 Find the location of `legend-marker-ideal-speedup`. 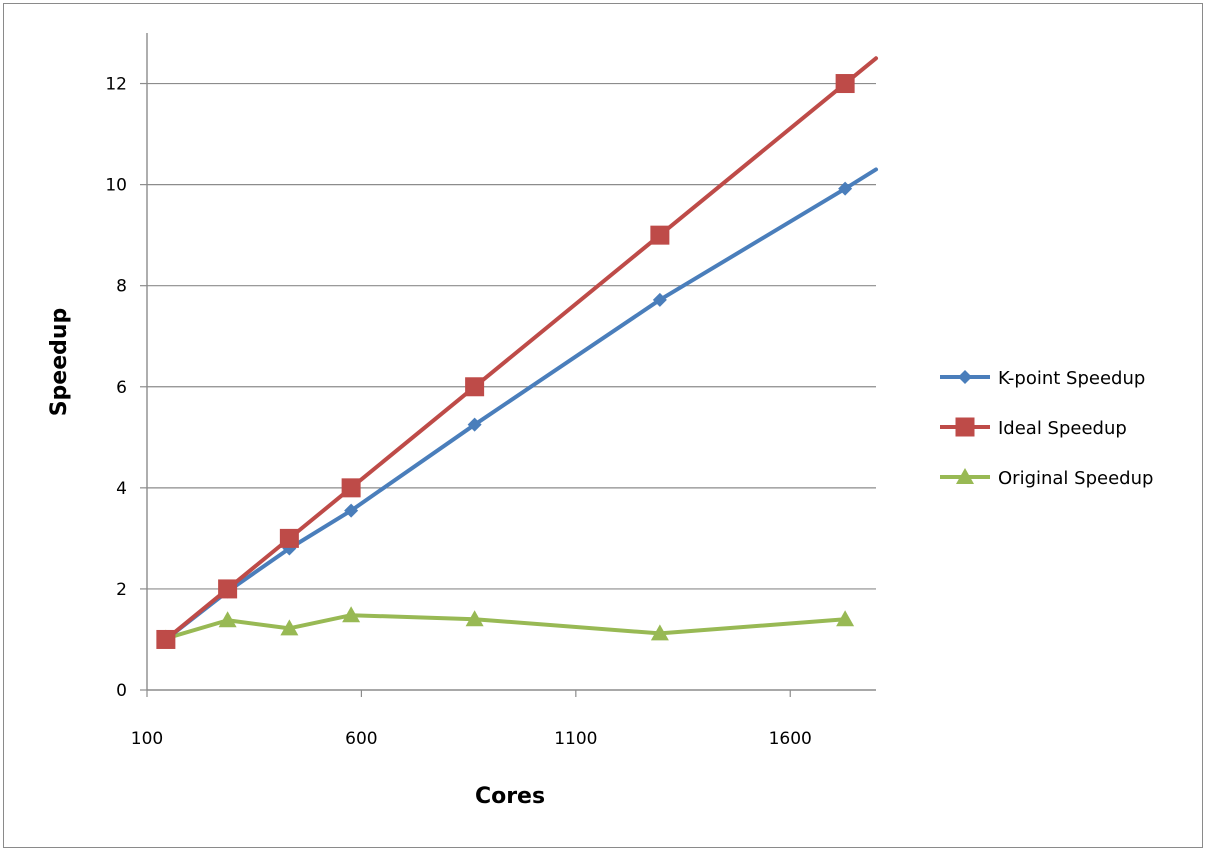

legend-marker-ideal-speedup is located at coordinates (965, 427).